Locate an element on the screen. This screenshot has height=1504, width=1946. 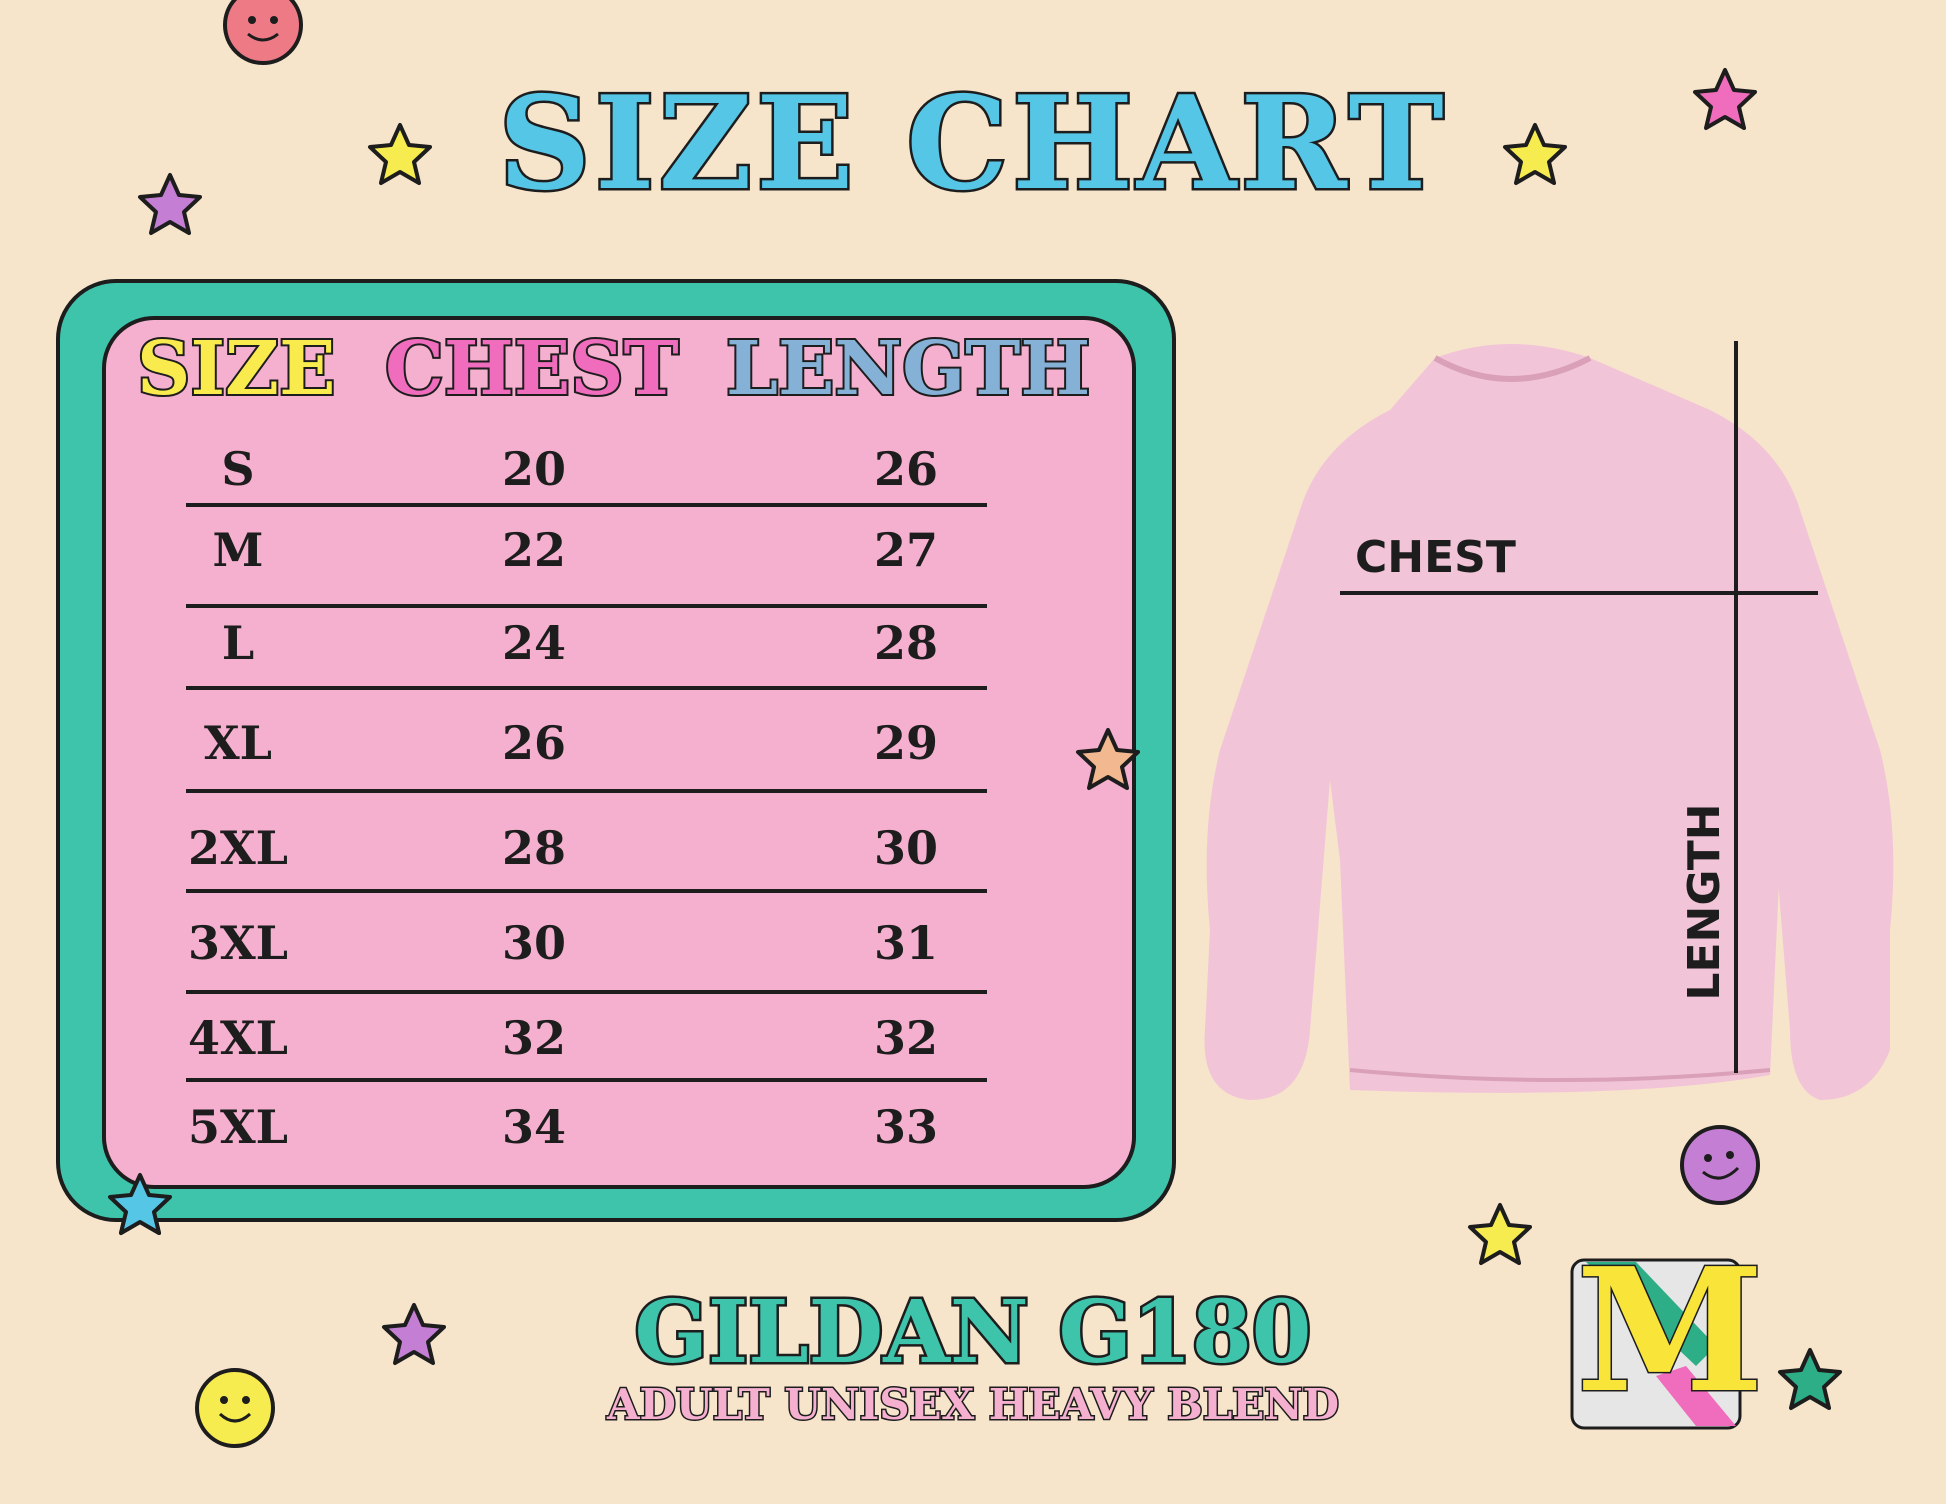
header-size: SIZE is located at coordinates (236, 369).